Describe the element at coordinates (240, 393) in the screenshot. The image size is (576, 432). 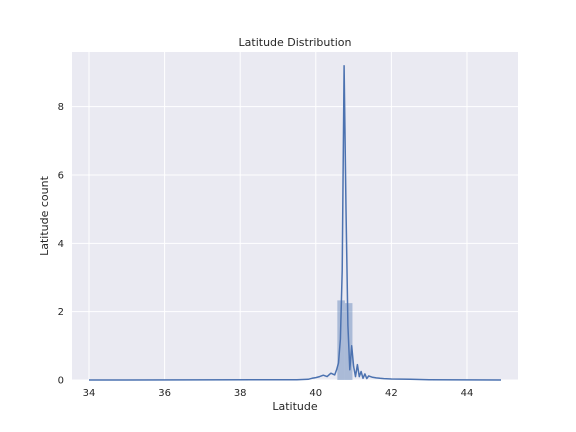
I see `x-tick-label: 38` at that location.